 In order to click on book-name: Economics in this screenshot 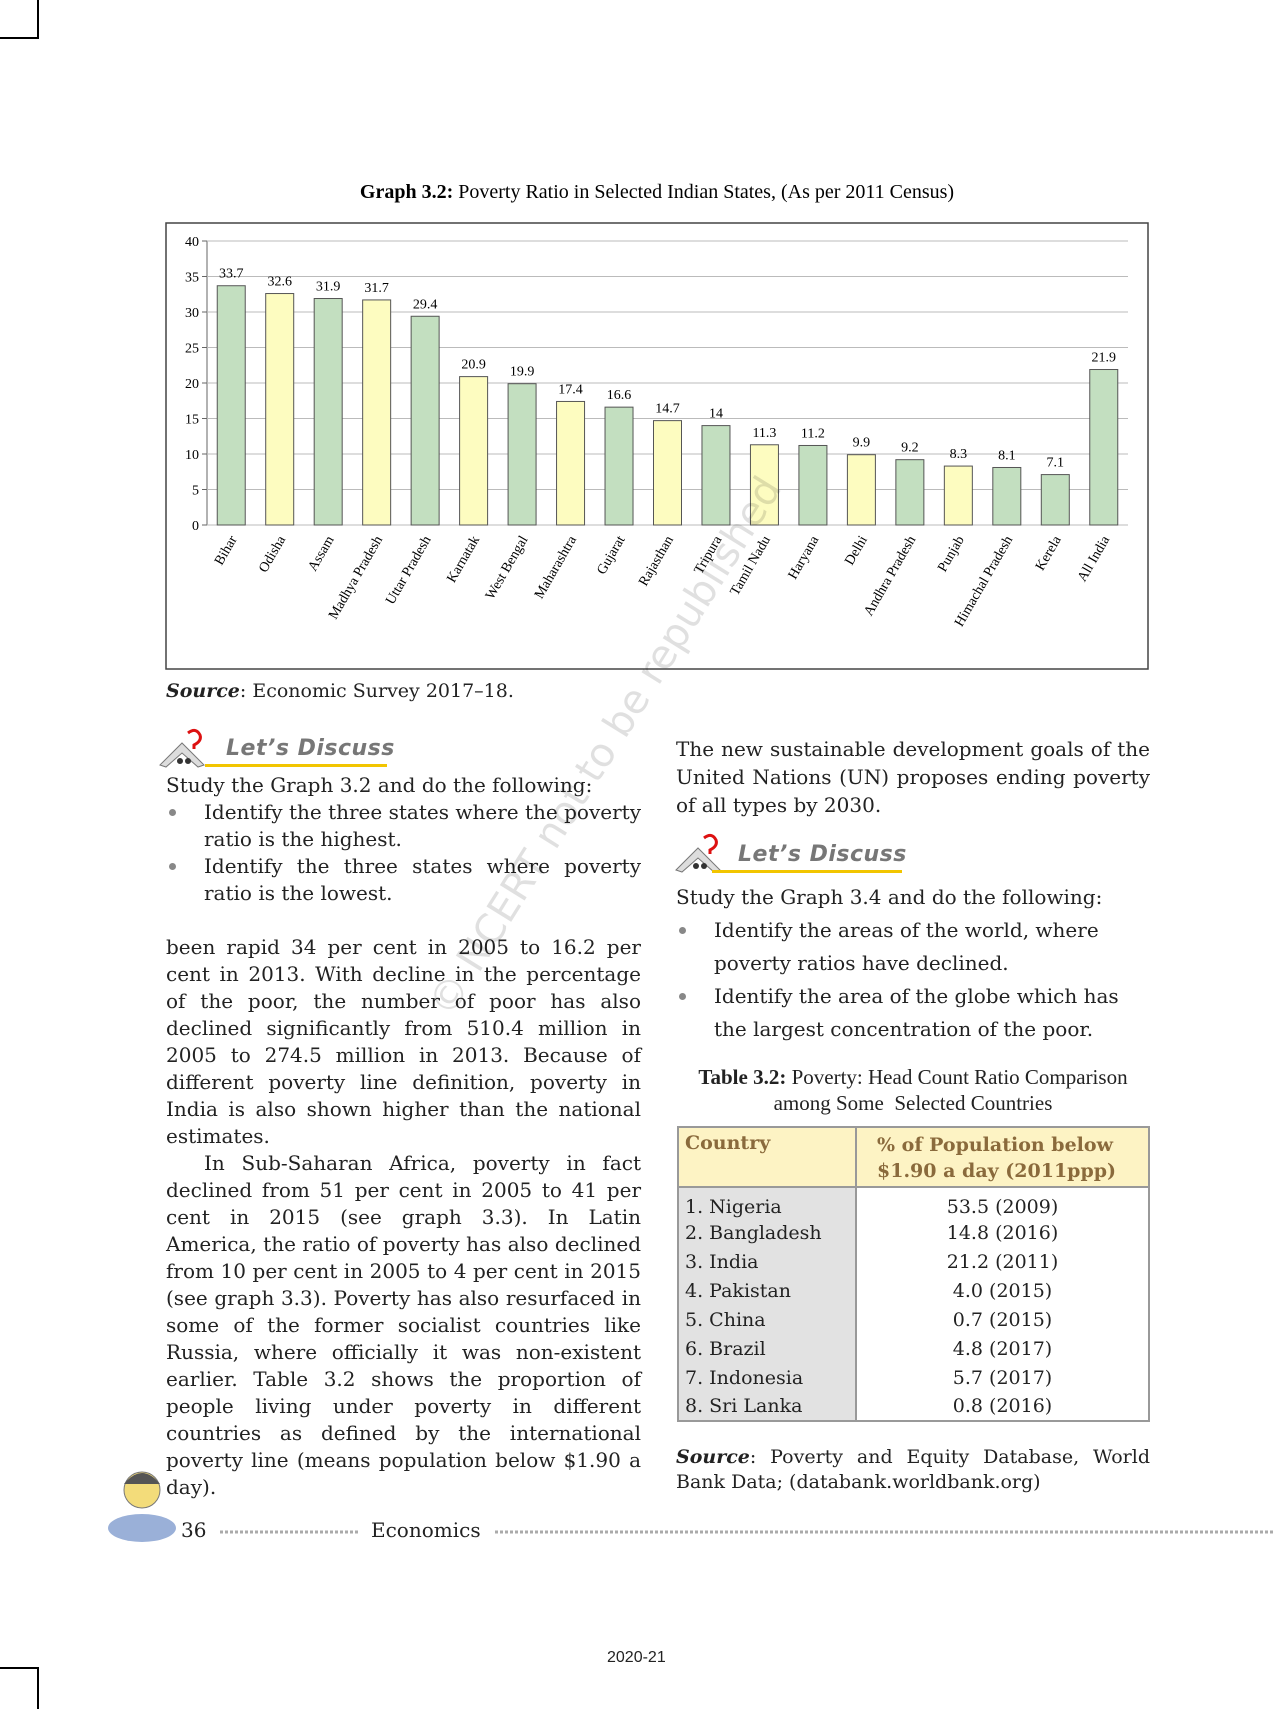, I will do `click(426, 1530)`.